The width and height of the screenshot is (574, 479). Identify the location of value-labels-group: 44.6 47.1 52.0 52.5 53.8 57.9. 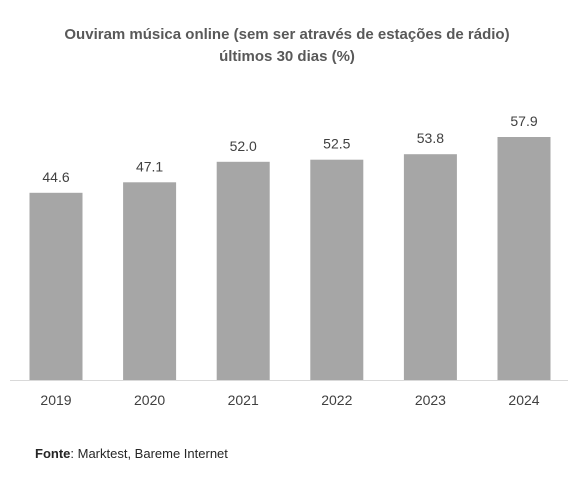
(289, 149).